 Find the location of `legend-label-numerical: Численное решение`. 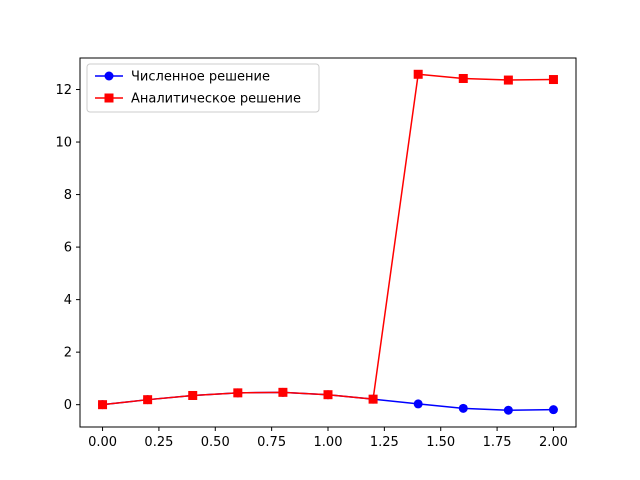

legend-label-numerical: Численное решение is located at coordinates (200, 77).